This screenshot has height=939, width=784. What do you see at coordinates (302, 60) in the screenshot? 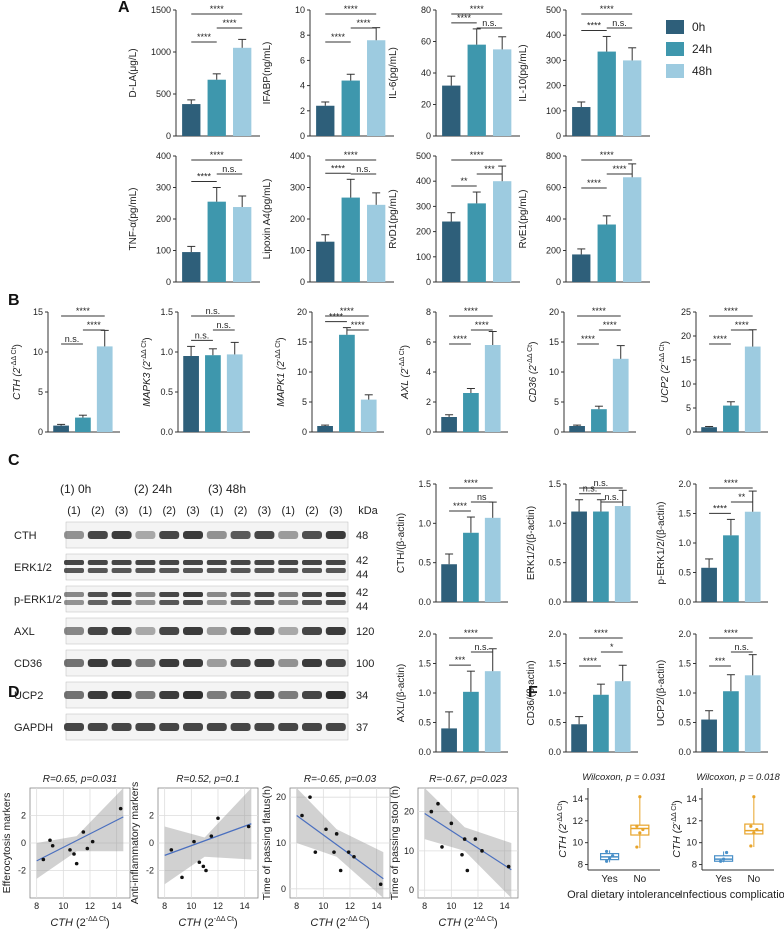
I see `y-tick-label: 6` at bounding box center [302, 60].